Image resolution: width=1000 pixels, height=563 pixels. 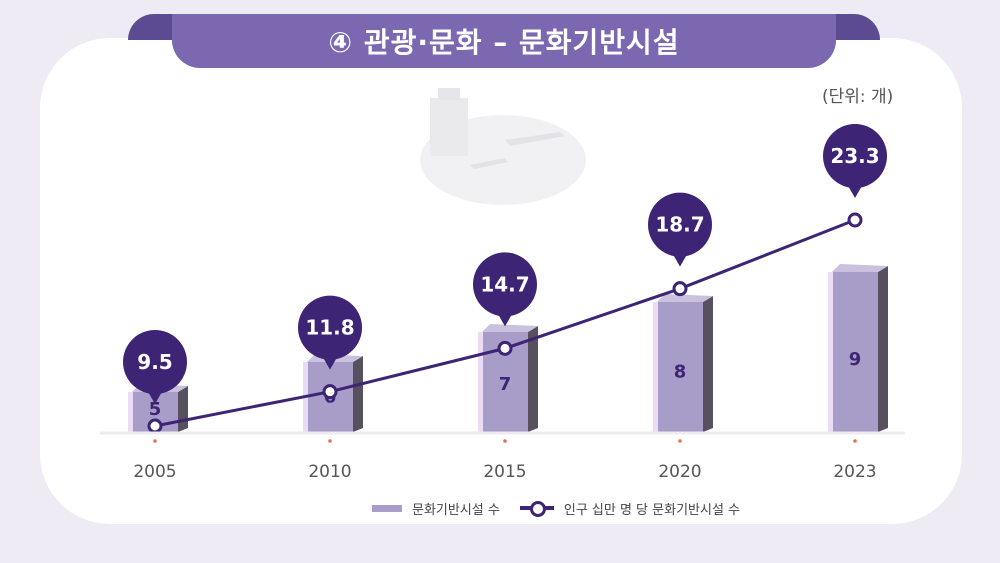 I want to click on legend-line-label: 인구 십만 명 당 문화기반시설 수, so click(x=652, y=510).